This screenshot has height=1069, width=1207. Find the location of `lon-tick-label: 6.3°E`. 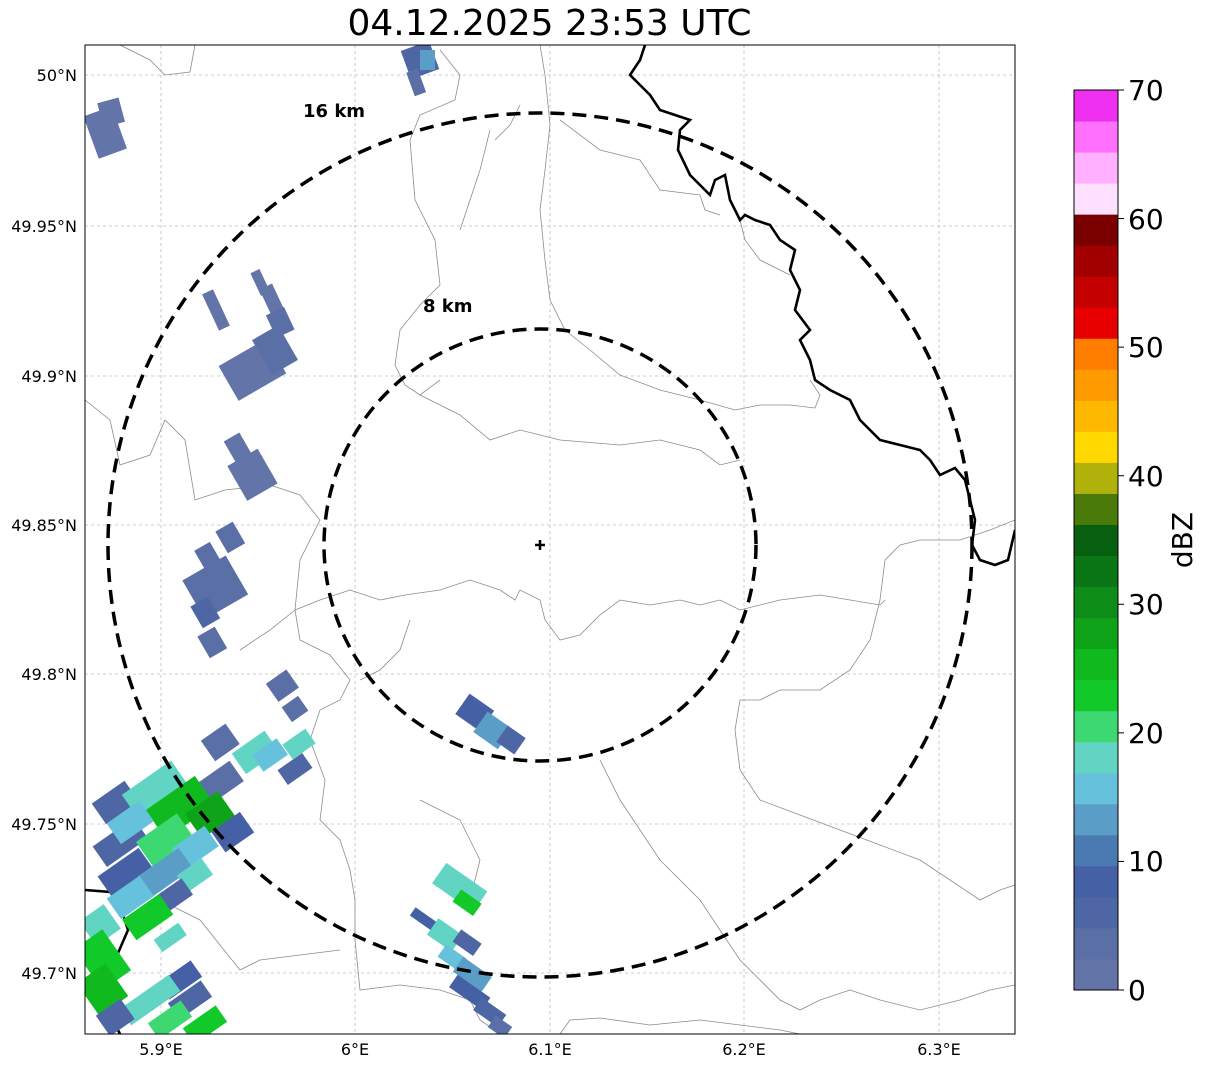

lon-tick-label: 6.3°E is located at coordinates (939, 1049).